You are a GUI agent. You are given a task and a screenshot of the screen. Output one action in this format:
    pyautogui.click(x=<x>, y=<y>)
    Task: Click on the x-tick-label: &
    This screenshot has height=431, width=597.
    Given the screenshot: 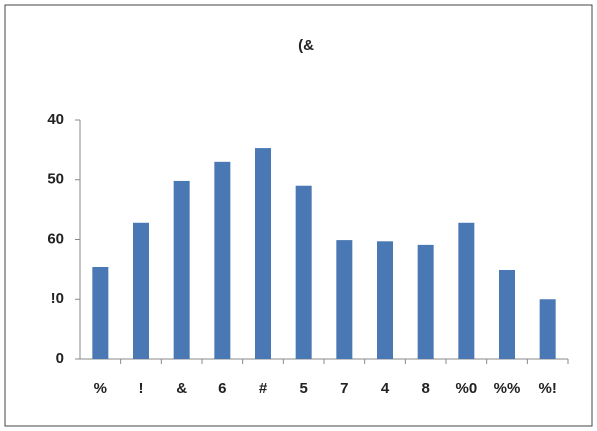 What is the action you would take?
    pyautogui.click(x=181, y=388)
    